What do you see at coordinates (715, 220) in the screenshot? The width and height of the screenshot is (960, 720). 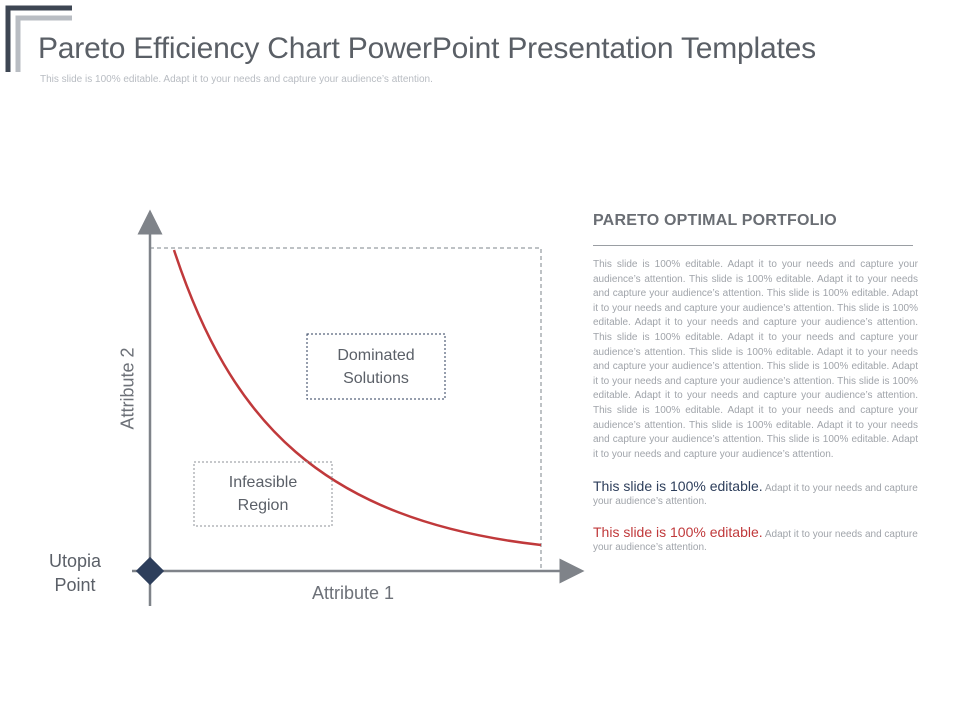 I see `panel-heading: PARETO OPTIMAL PORTFOLIO` at bounding box center [715, 220].